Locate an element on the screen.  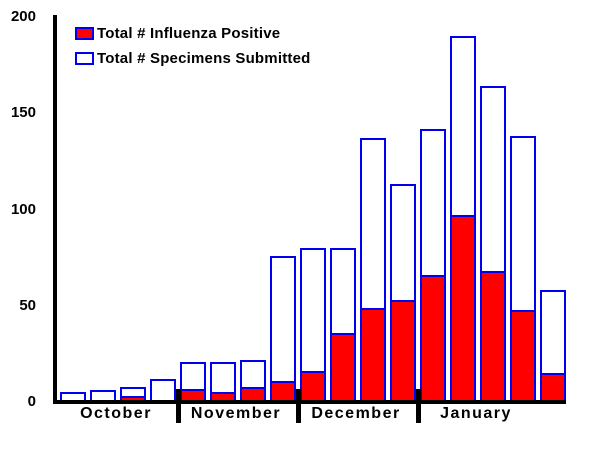
y-axis is located at coordinates (55, 209).